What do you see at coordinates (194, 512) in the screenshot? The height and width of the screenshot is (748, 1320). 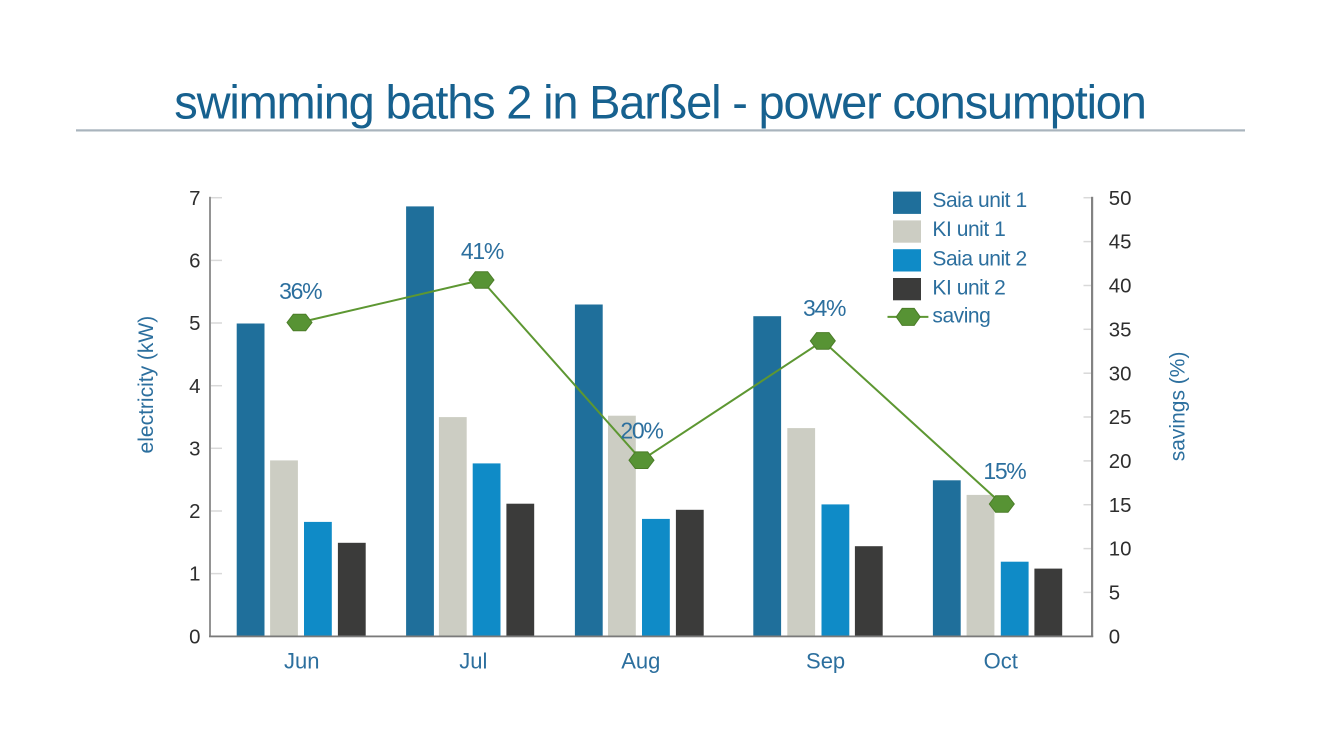 I see `svg-text: 2` at bounding box center [194, 512].